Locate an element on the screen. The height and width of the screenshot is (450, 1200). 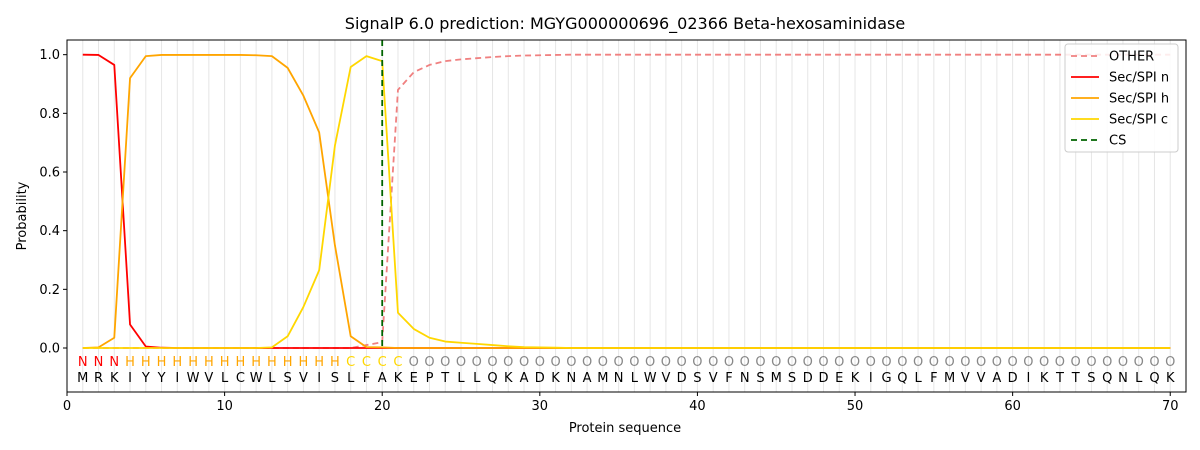
x-tick-label: 30 is located at coordinates (540, 406).